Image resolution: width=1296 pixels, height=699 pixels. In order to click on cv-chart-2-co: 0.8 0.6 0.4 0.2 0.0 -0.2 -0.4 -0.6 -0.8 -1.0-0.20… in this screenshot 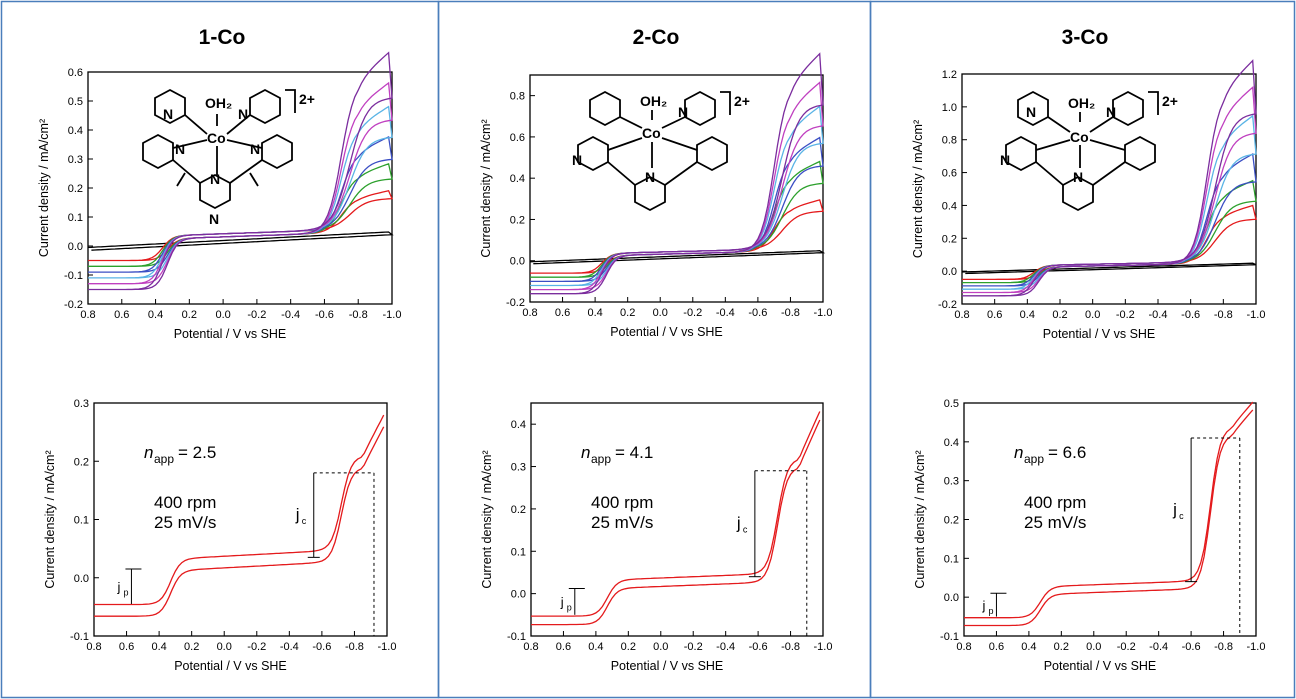, I will do `click(656, 195)`.